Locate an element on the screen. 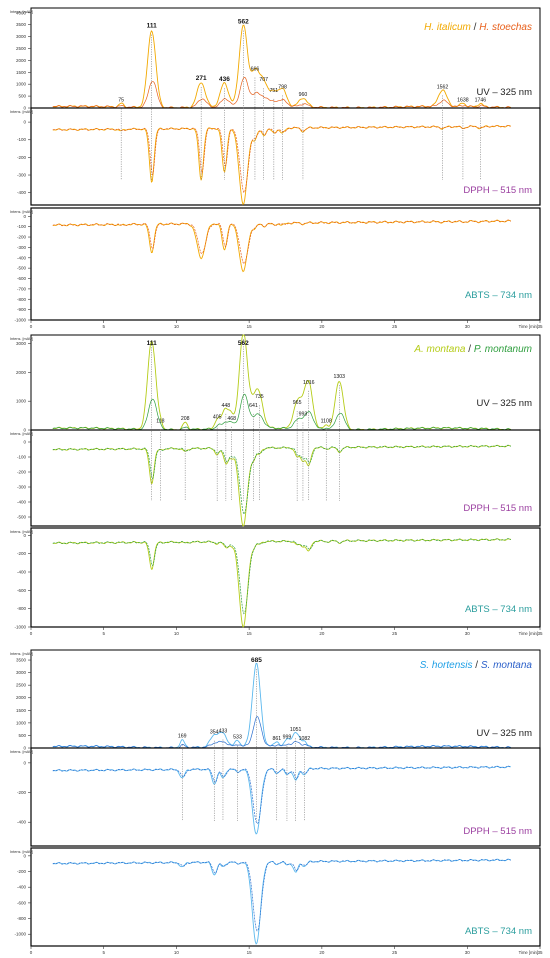 The height and width of the screenshot is (958, 550). peak-label: 468 is located at coordinates (231, 419).